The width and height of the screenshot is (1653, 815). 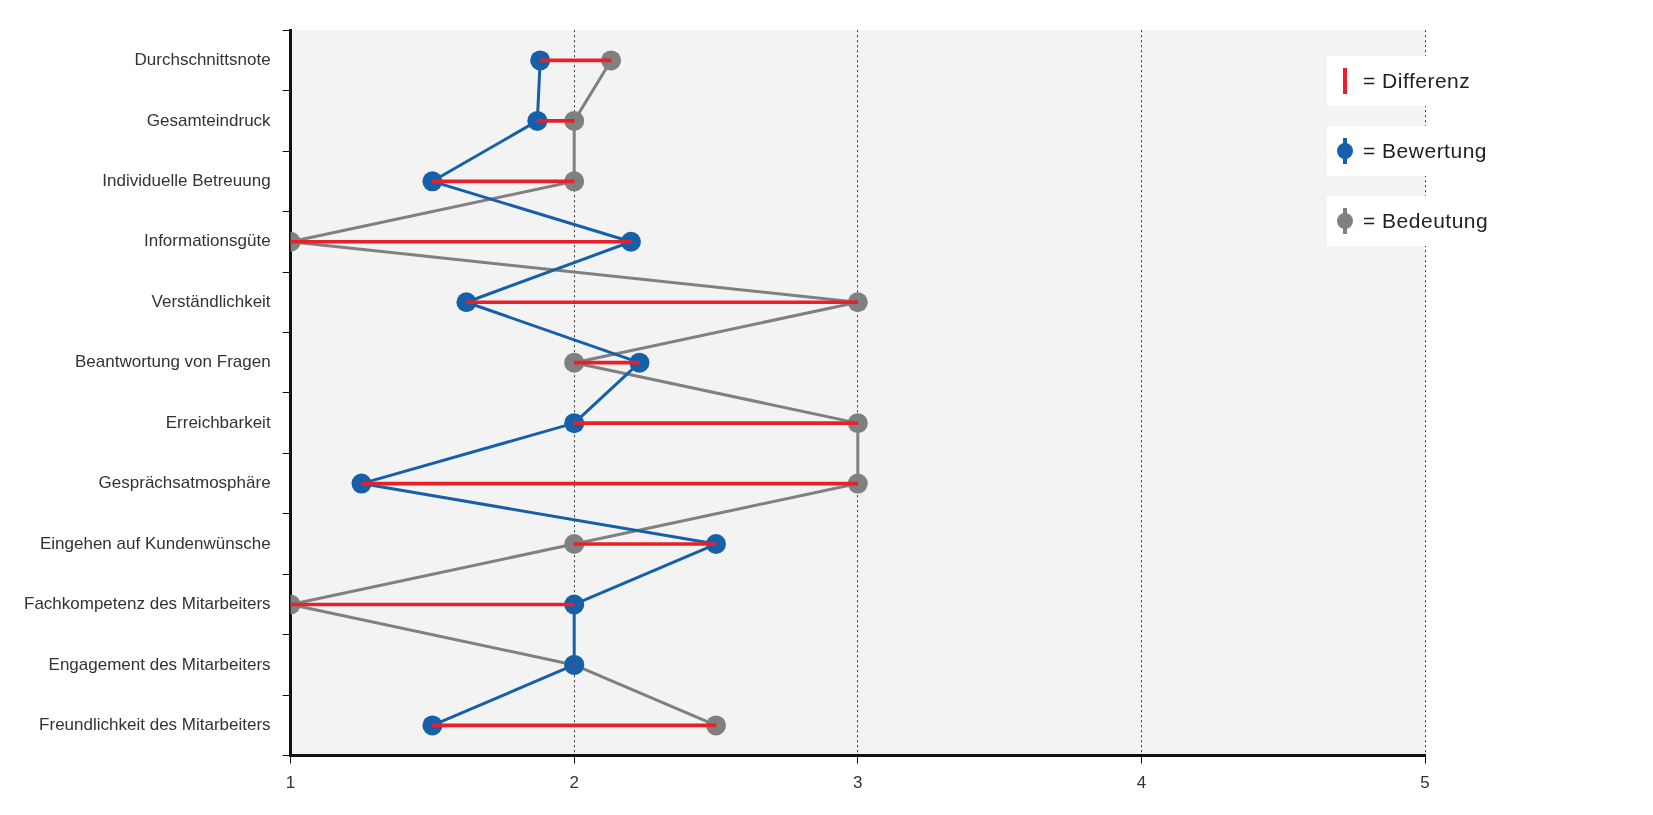 What do you see at coordinates (172, 362) in the screenshot?
I see `y-tick-label: Beantwortung von Fragen` at bounding box center [172, 362].